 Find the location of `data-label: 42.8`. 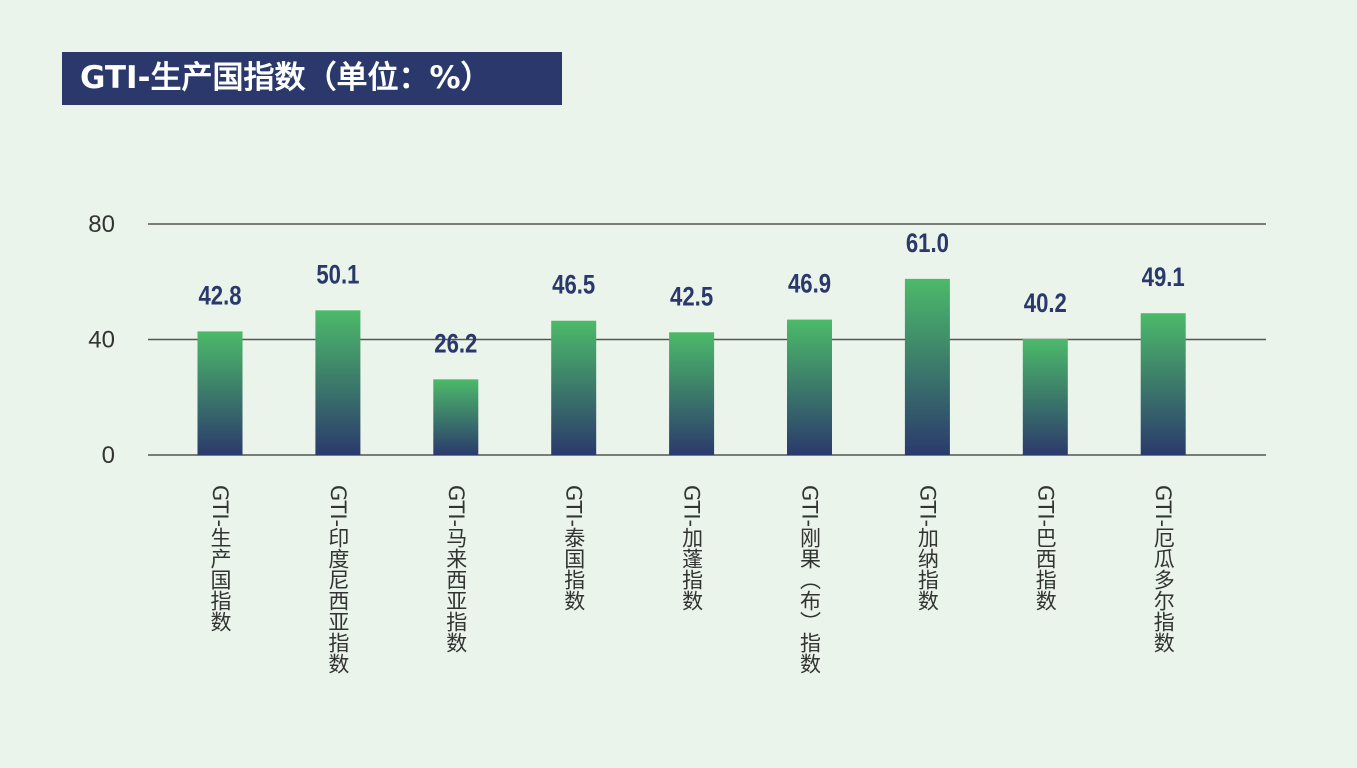

data-label: 42.8 is located at coordinates (219, 296).